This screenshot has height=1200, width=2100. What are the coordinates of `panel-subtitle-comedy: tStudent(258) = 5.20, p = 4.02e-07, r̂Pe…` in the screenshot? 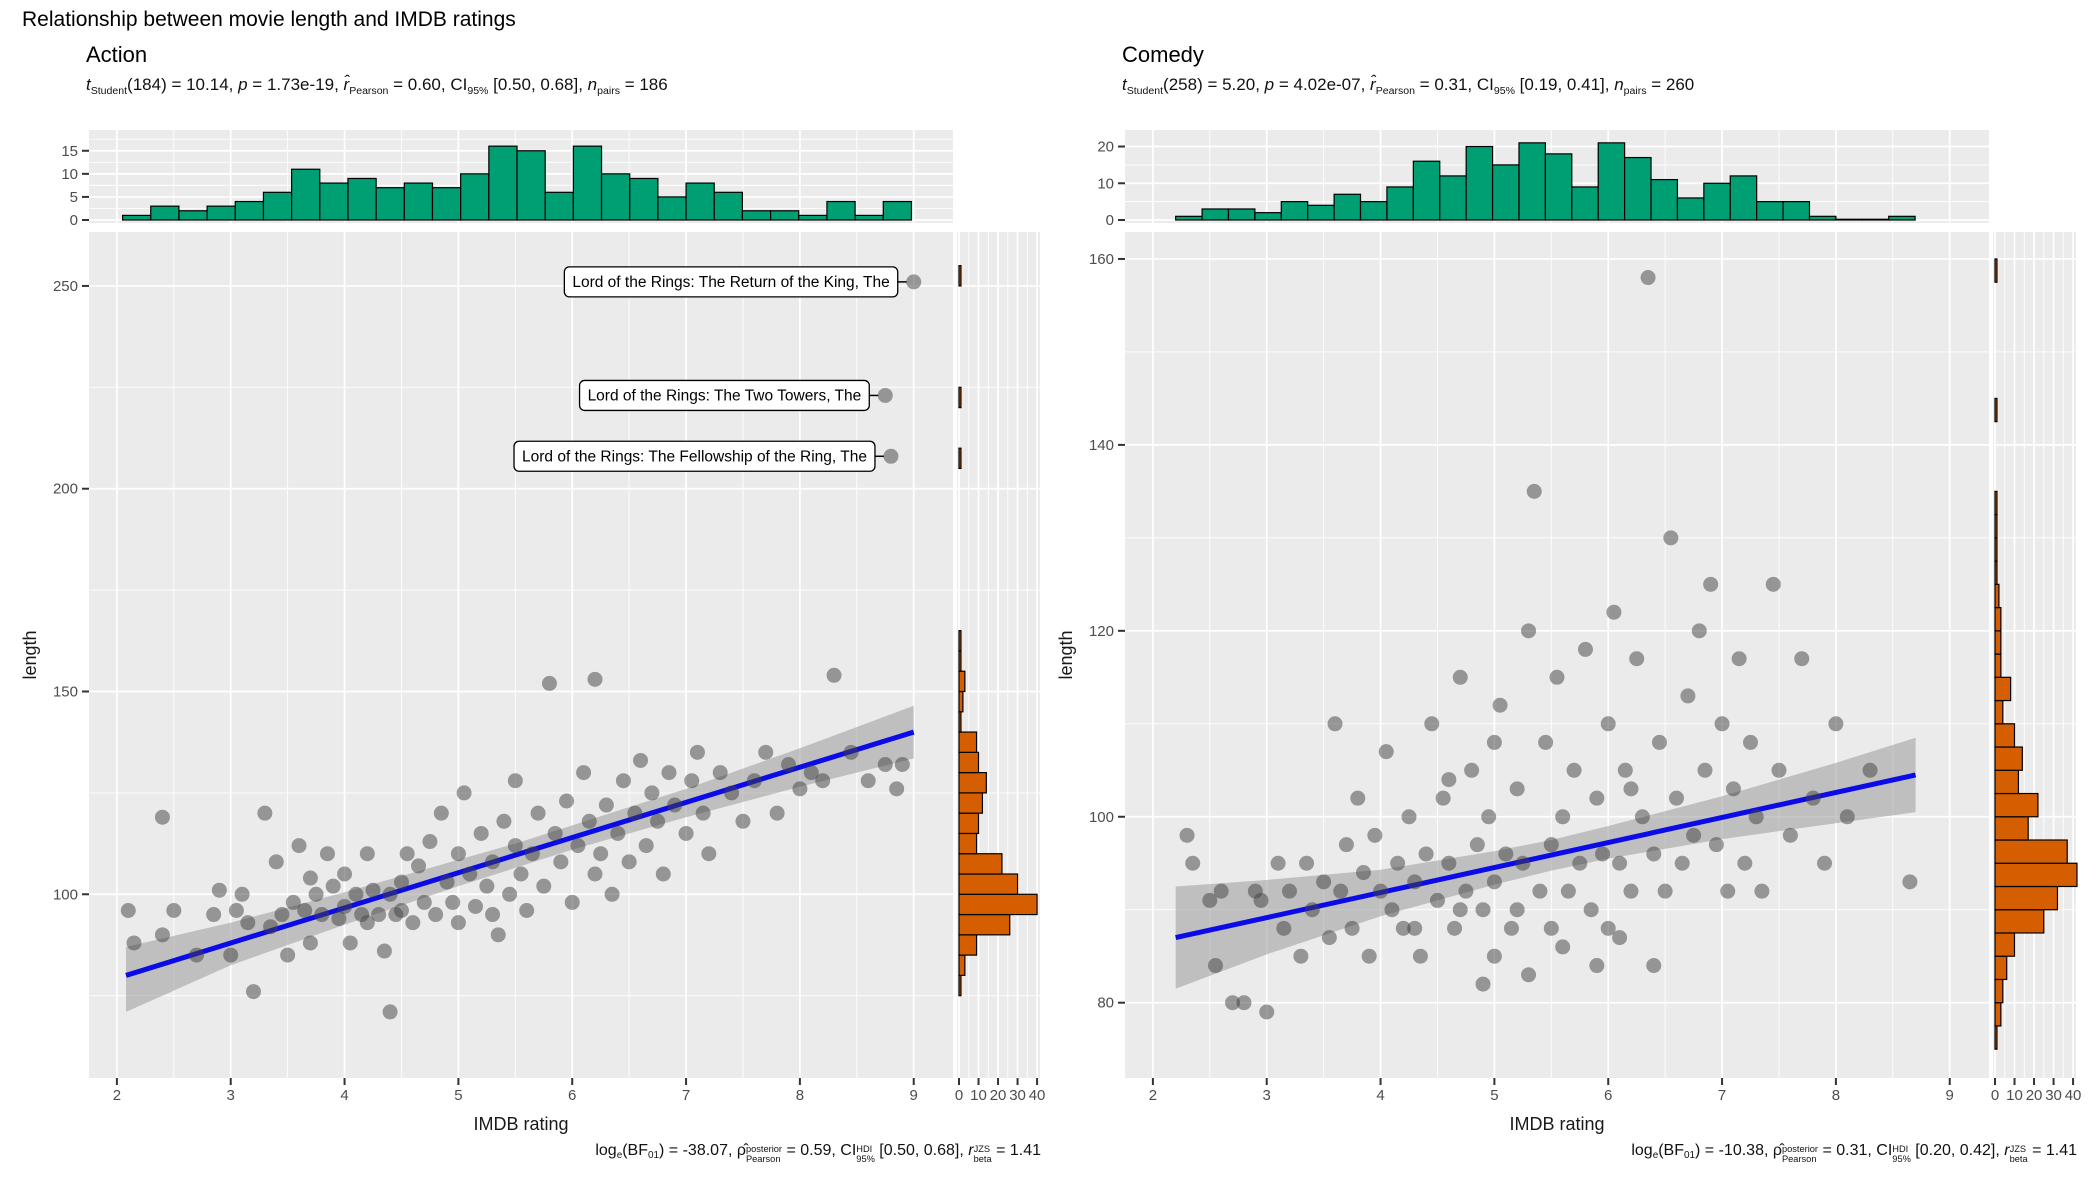 It's located at (1408, 86).